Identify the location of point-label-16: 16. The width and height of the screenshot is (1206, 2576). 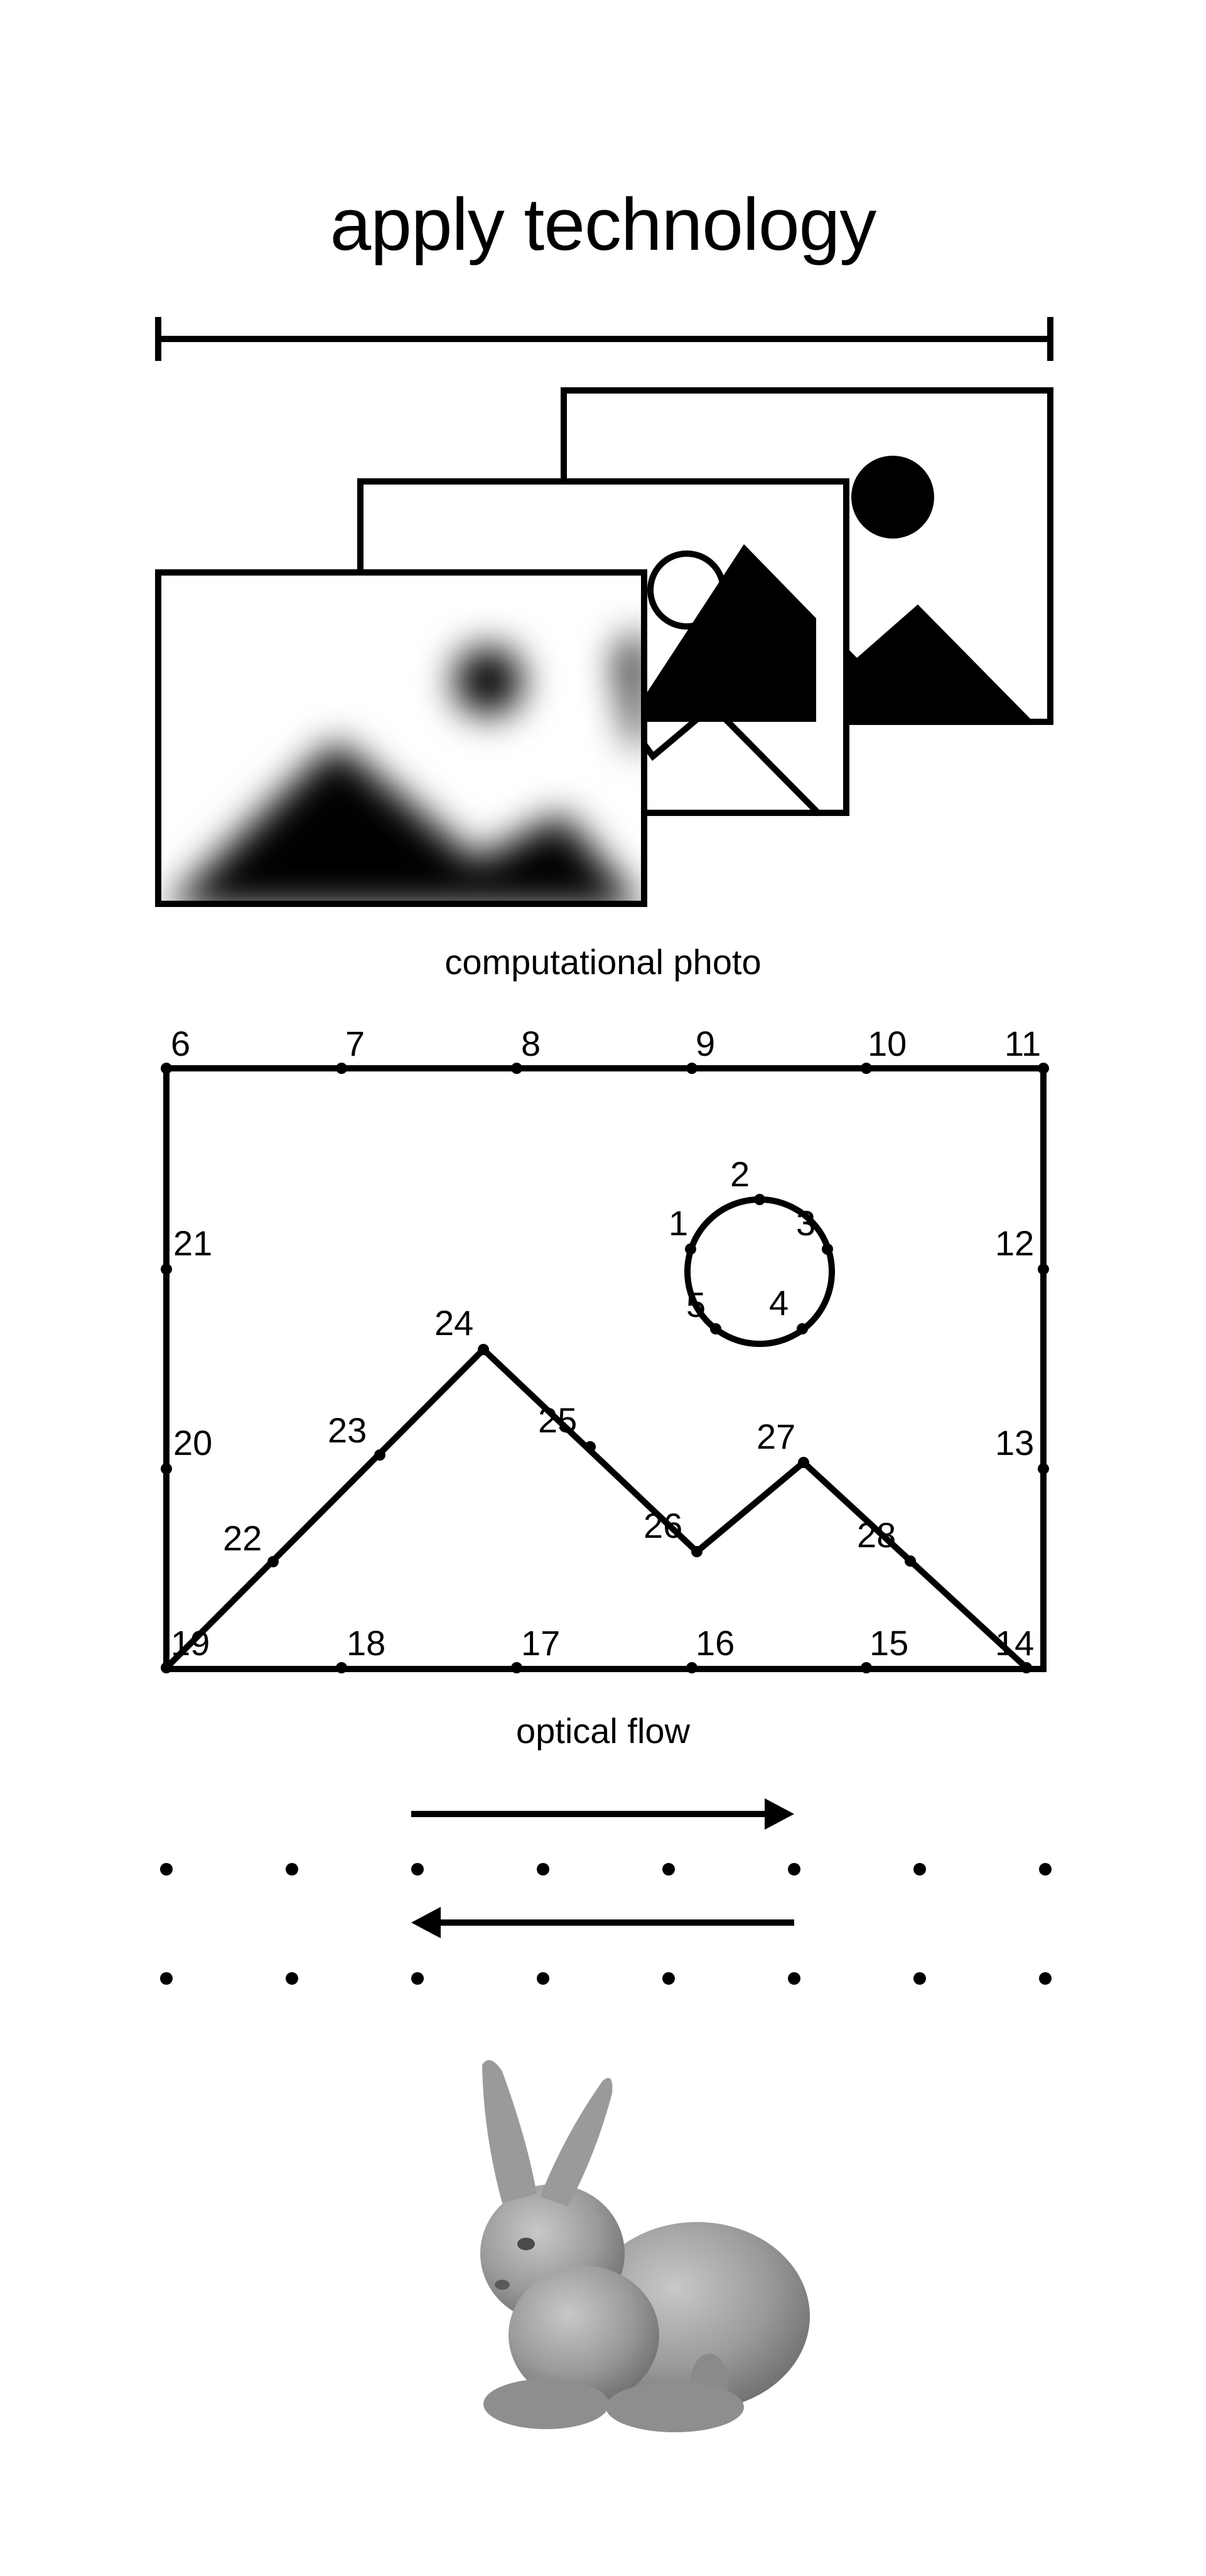
(715, 1643).